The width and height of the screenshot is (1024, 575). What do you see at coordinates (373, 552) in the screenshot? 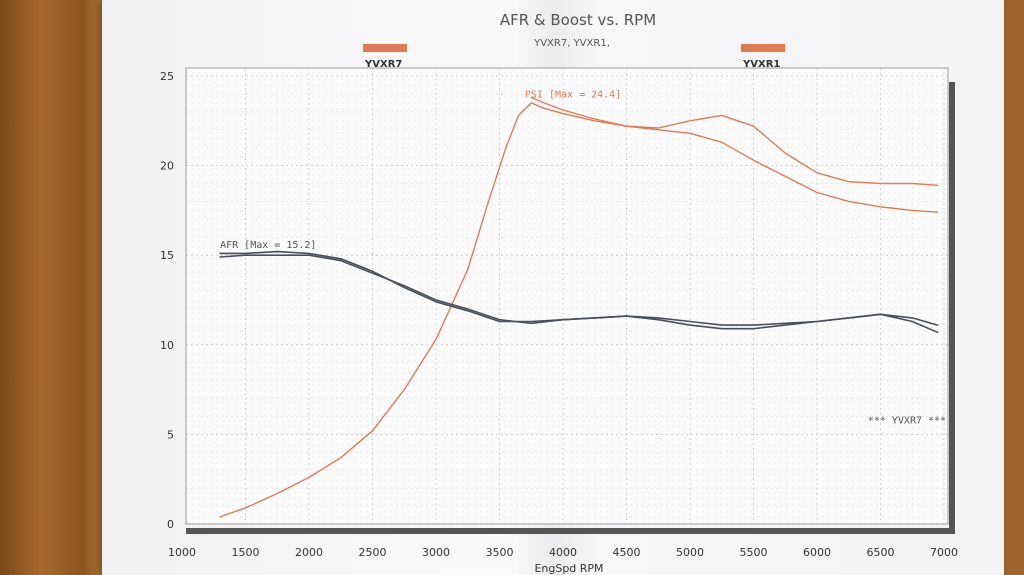
I see `x-tick-label: 2500` at bounding box center [373, 552].